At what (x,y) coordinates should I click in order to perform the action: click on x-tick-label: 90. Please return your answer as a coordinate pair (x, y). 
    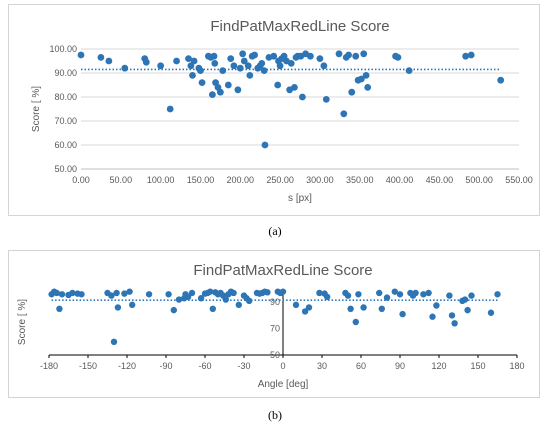
    Looking at the image, I should click on (400, 366).